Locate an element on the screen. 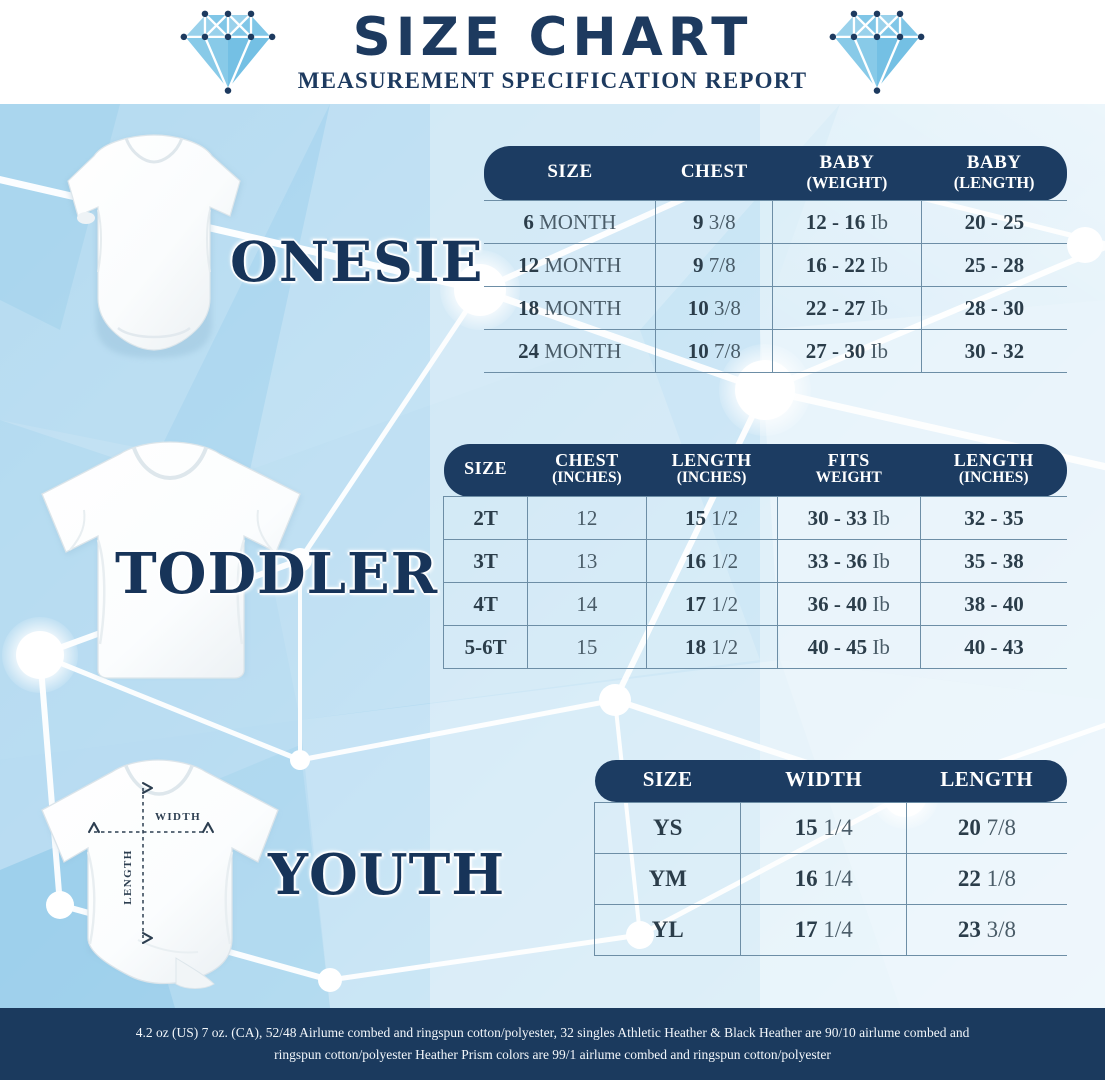 The width and height of the screenshot is (1105, 1080). column-header: WIDTH is located at coordinates (823, 781).